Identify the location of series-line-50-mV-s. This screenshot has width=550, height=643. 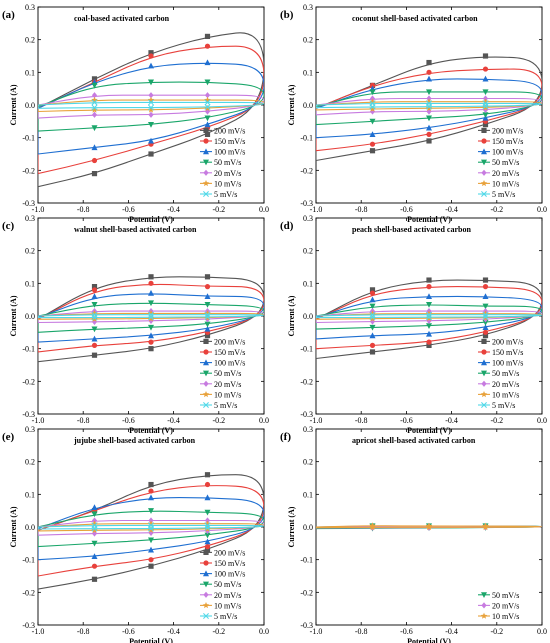
(151, 529).